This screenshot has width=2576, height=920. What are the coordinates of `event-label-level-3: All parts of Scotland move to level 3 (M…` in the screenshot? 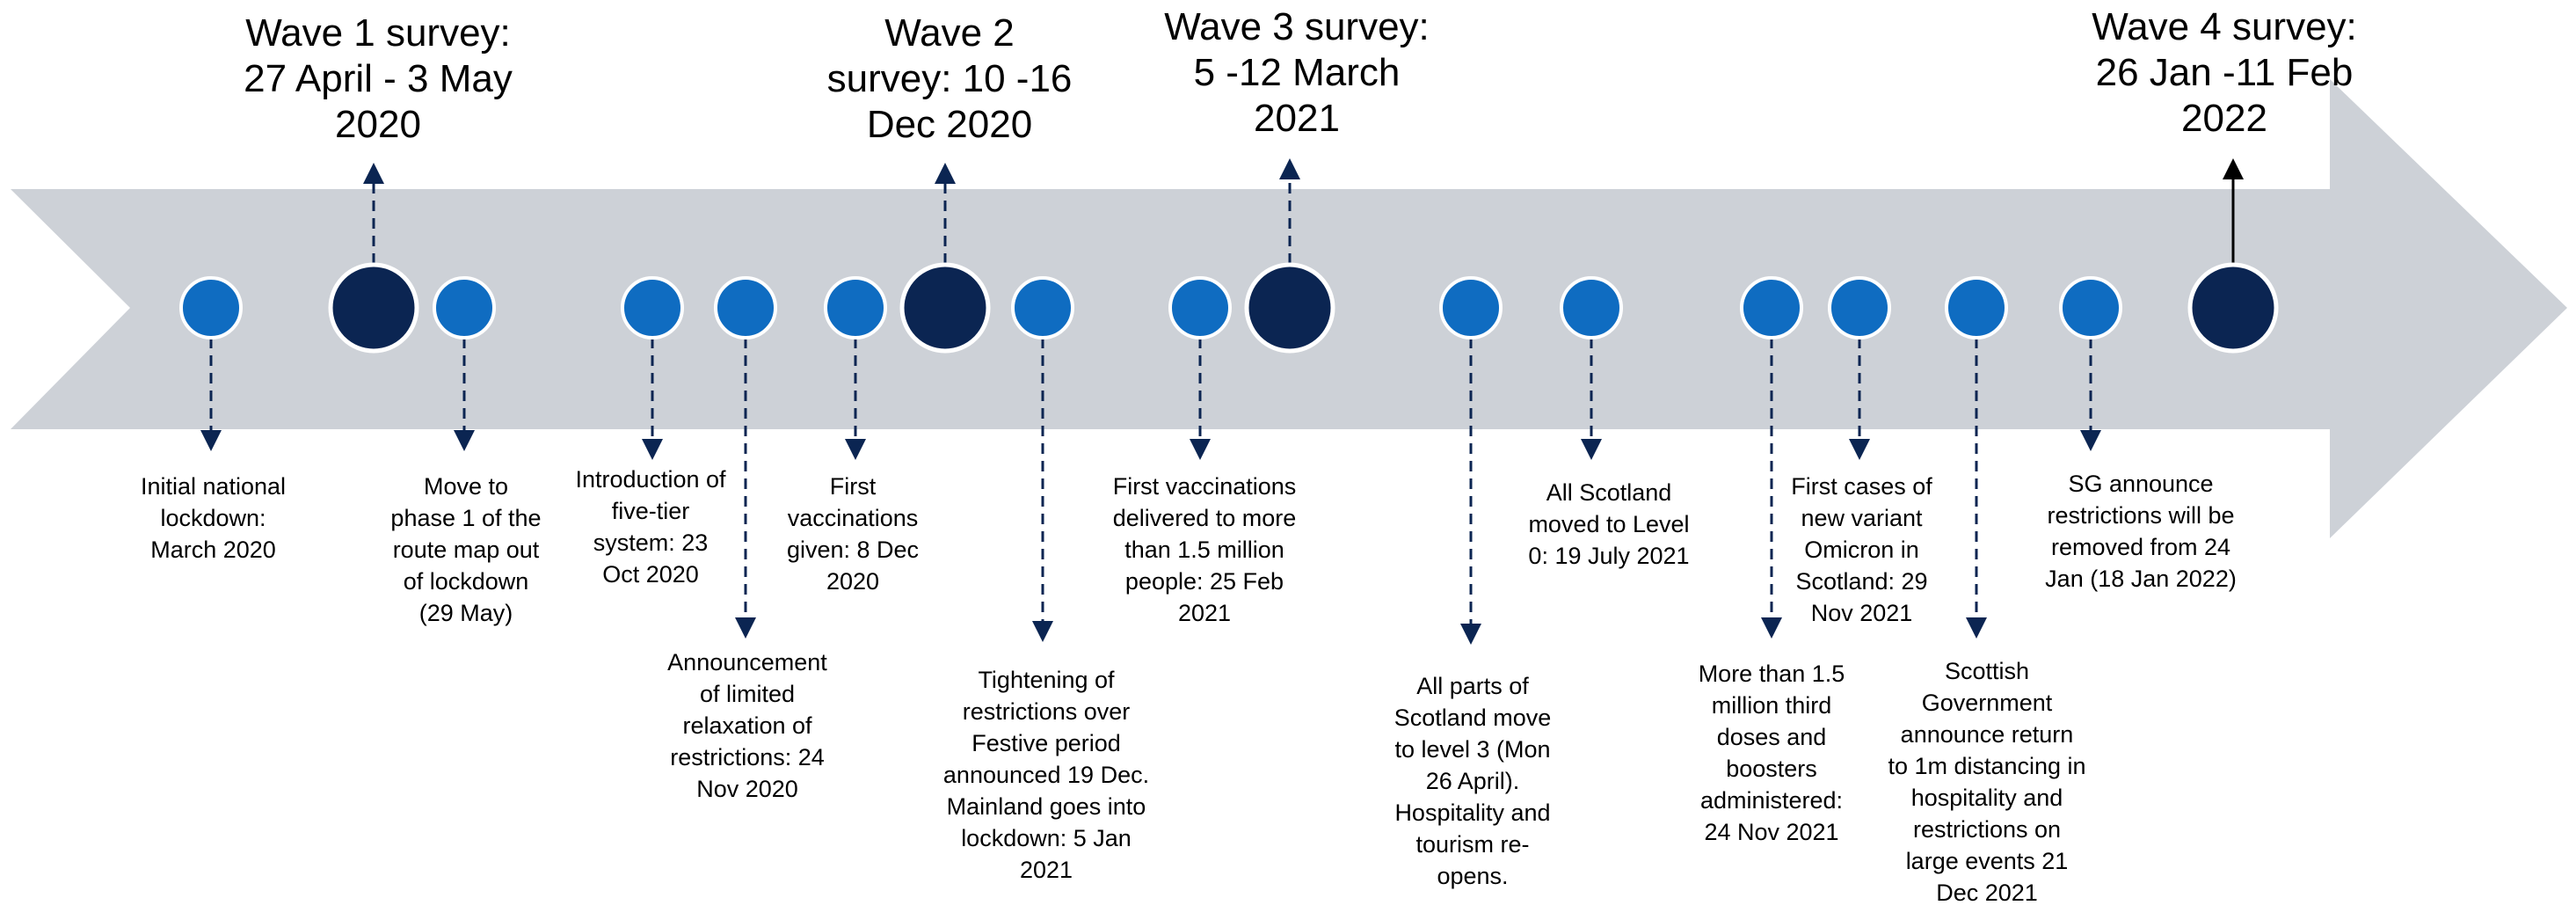 It's located at (1473, 781).